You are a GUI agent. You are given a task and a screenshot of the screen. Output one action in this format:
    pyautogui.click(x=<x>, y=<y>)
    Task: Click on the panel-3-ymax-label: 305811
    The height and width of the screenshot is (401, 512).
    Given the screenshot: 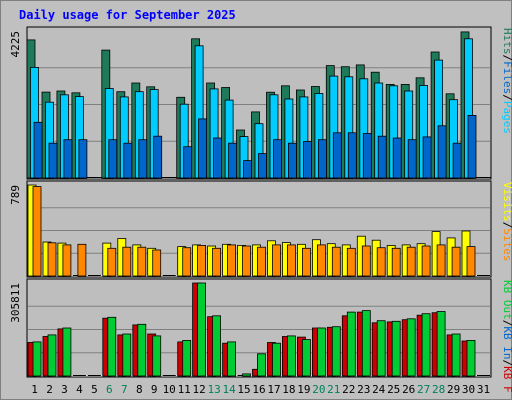 What is the action you would take?
    pyautogui.click(x=15, y=303)
    